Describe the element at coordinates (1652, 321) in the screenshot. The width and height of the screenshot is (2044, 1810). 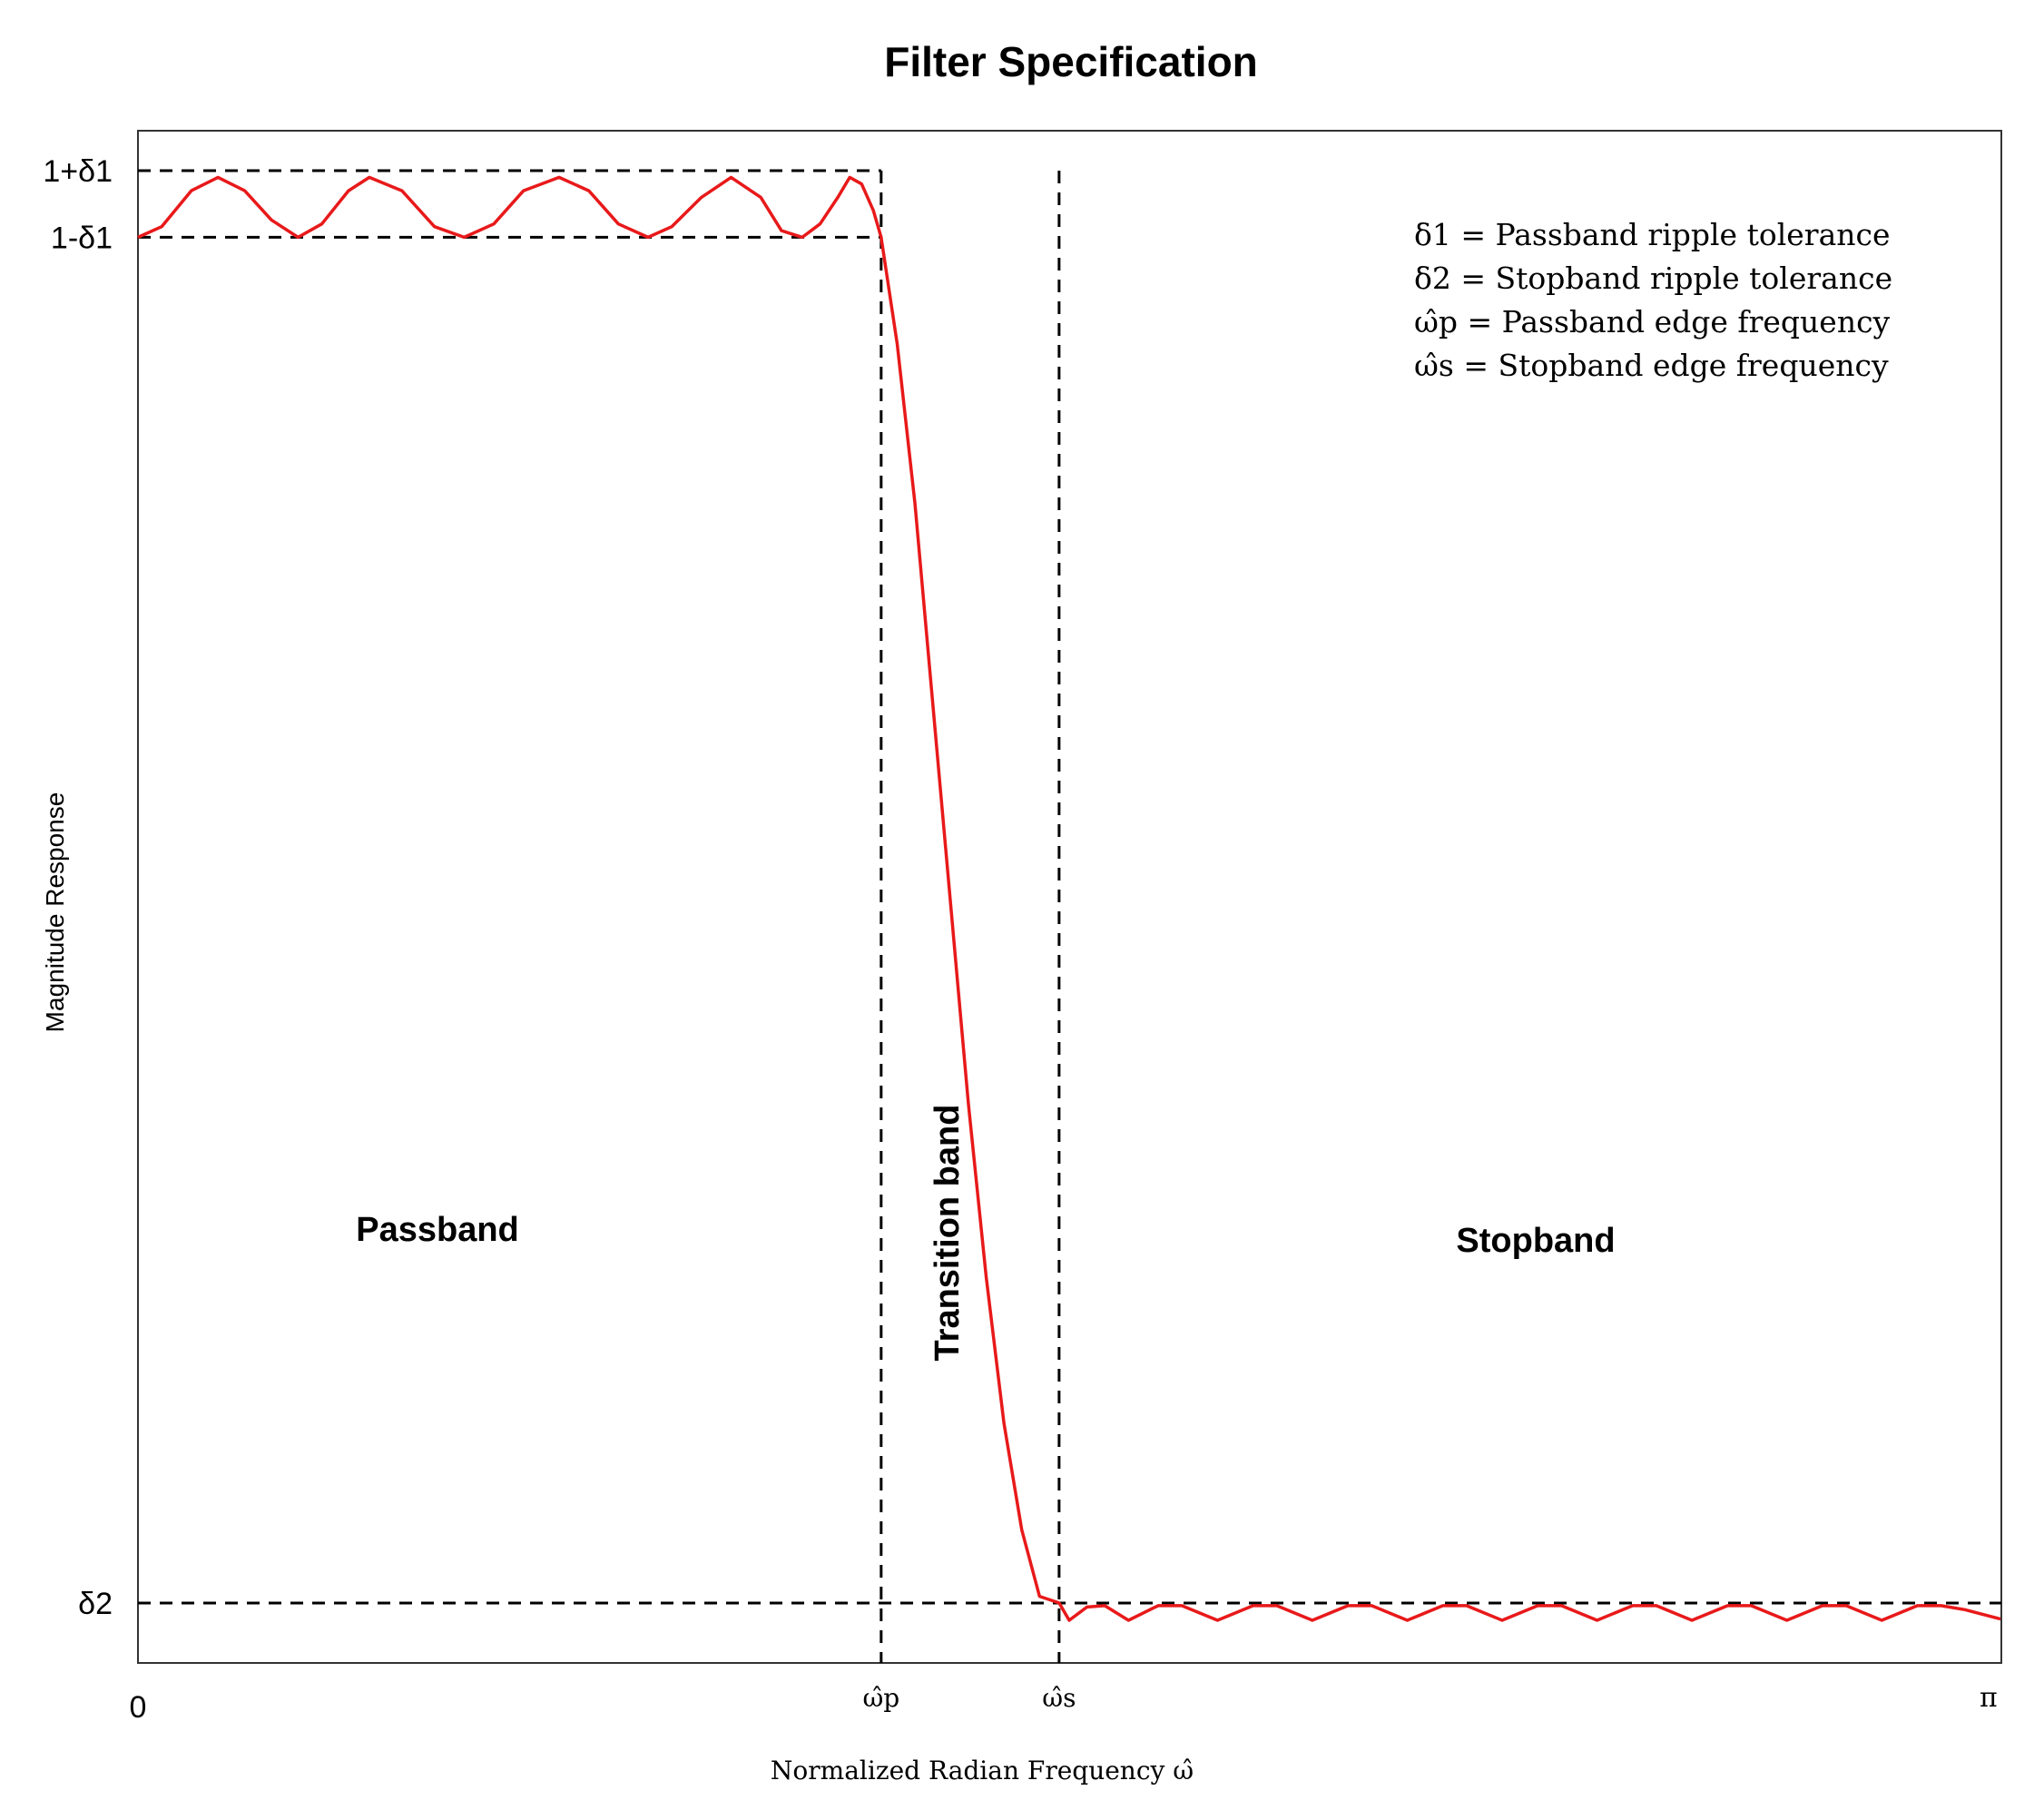
I see `legend-entry-passband-edge: ω̂p = Passband edge frequency` at that location.